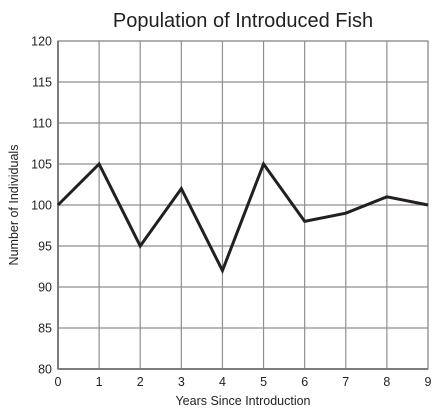 This screenshot has height=417, width=443. Describe the element at coordinates (222, 382) in the screenshot. I see `x-tick-label: 4` at that location.